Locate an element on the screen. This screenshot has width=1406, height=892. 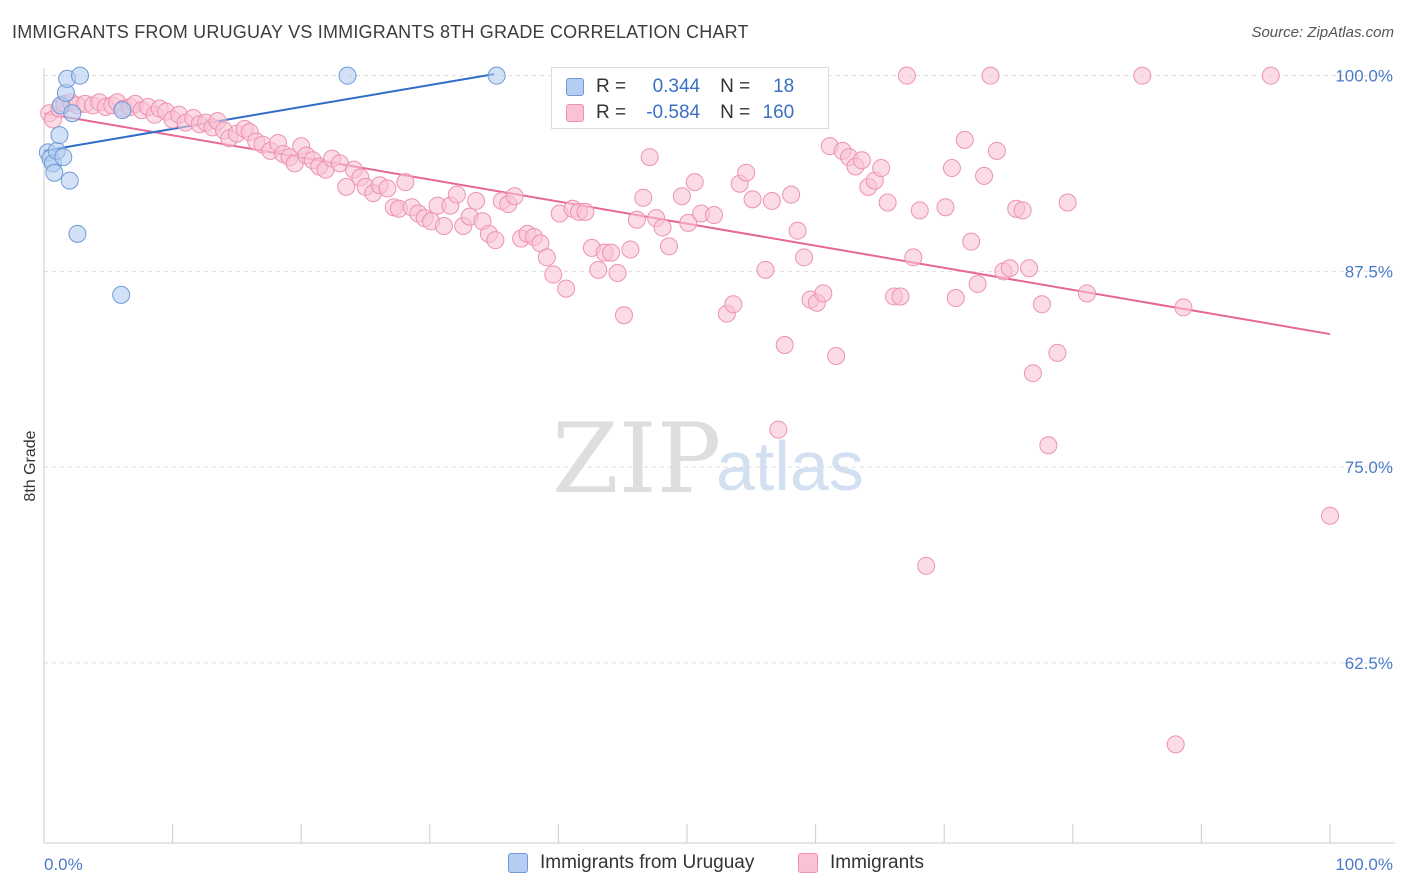
legend-label: Immigrants from Uruguay is located at coordinates (647, 862).